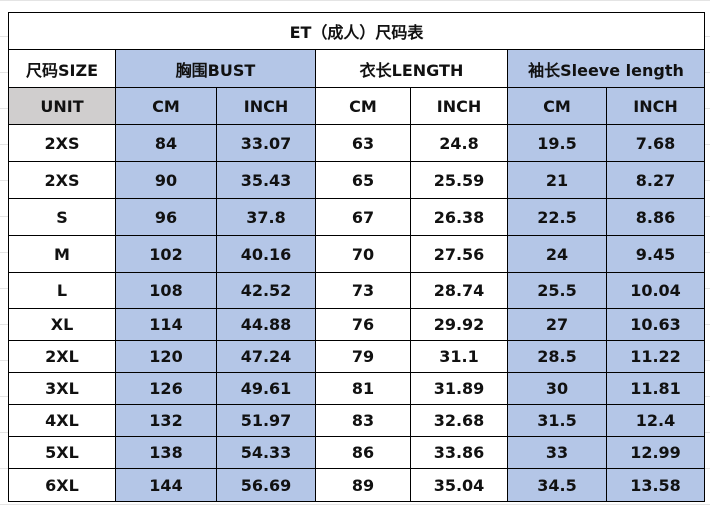 Image resolution: width=710 pixels, height=516 pixels. What do you see at coordinates (363, 389) in the screenshot?
I see `measure-cell: 81` at bounding box center [363, 389].